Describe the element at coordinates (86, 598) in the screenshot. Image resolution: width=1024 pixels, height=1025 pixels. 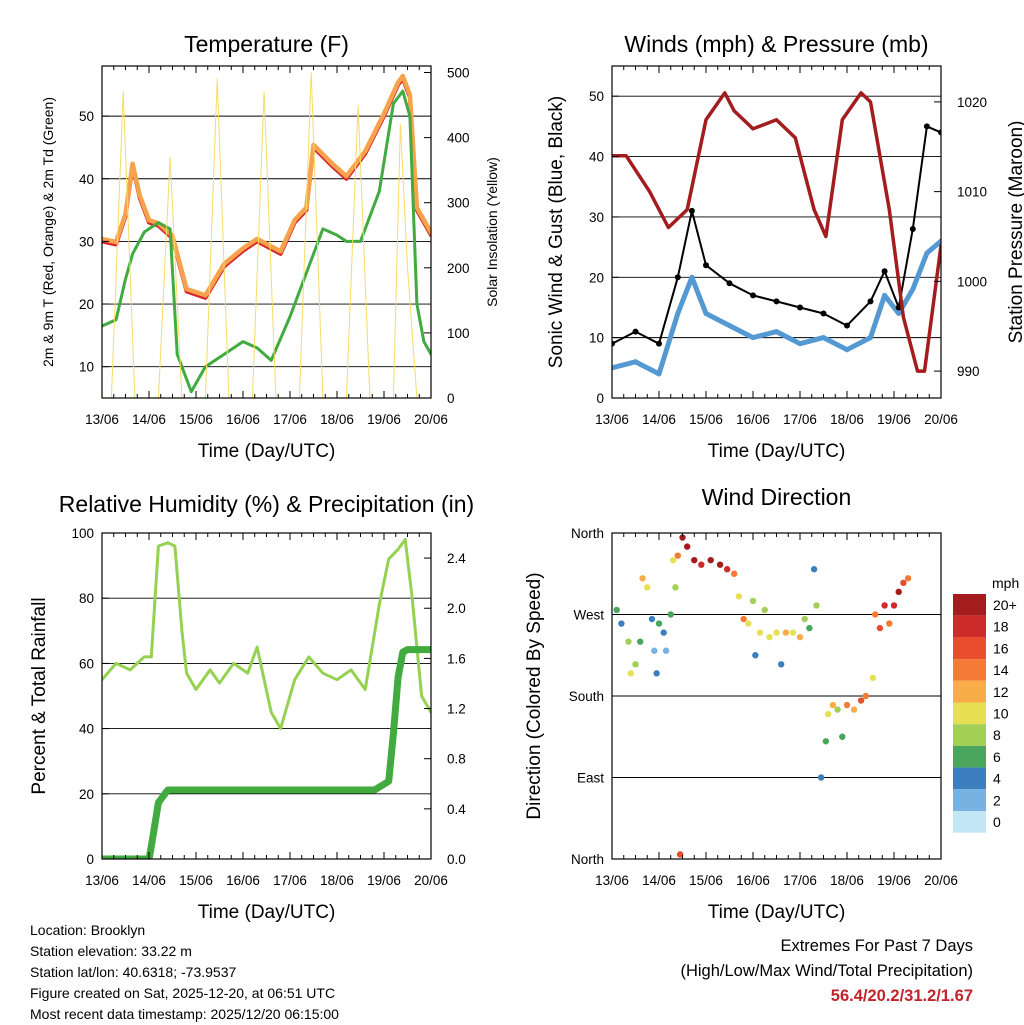
I see `y-tick-label: 80` at that location.